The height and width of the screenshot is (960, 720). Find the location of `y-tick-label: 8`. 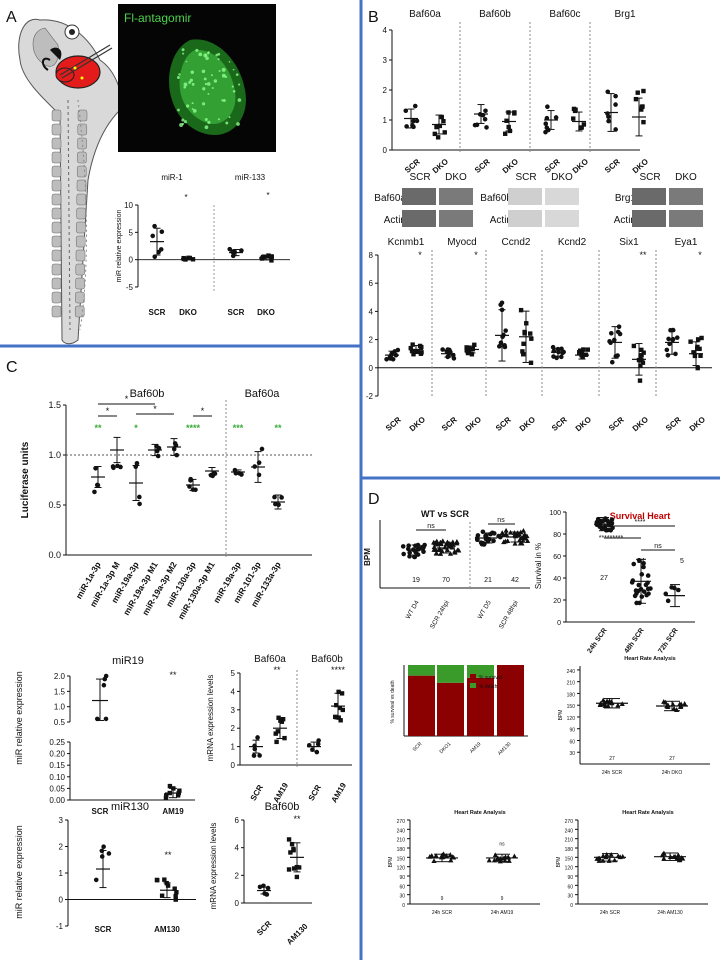

y-tick-label: 8 is located at coordinates (371, 255).